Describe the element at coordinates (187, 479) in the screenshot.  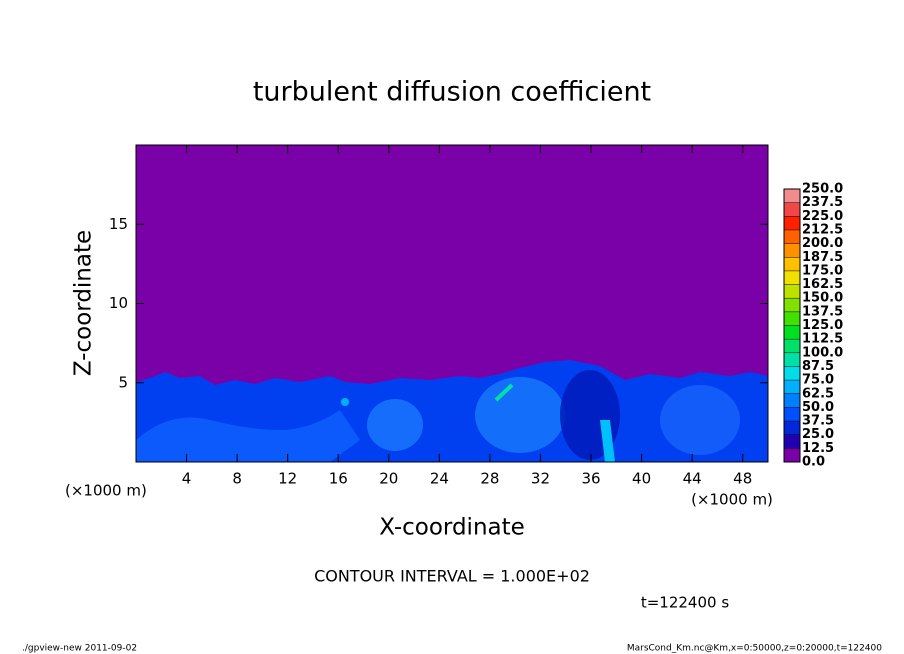
I see `x-tick-label: 4` at that location.